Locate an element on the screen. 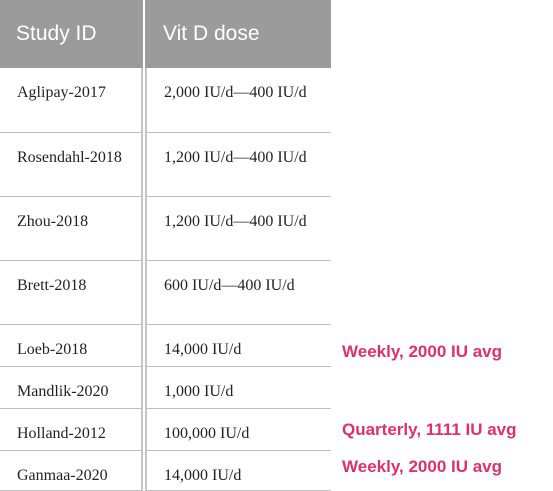 This screenshot has height=491, width=553. table-row: Aglipay-2017 2,000 IU/d—400 IU/d is located at coordinates (165, 100).